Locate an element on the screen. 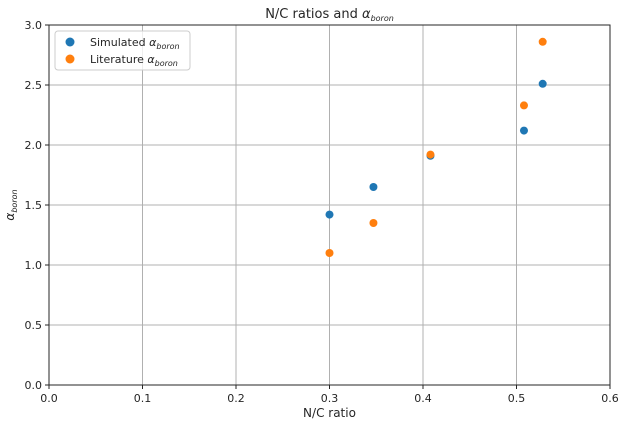 The image size is (621, 423). y-tick-label: 1.5 is located at coordinates (34, 205).